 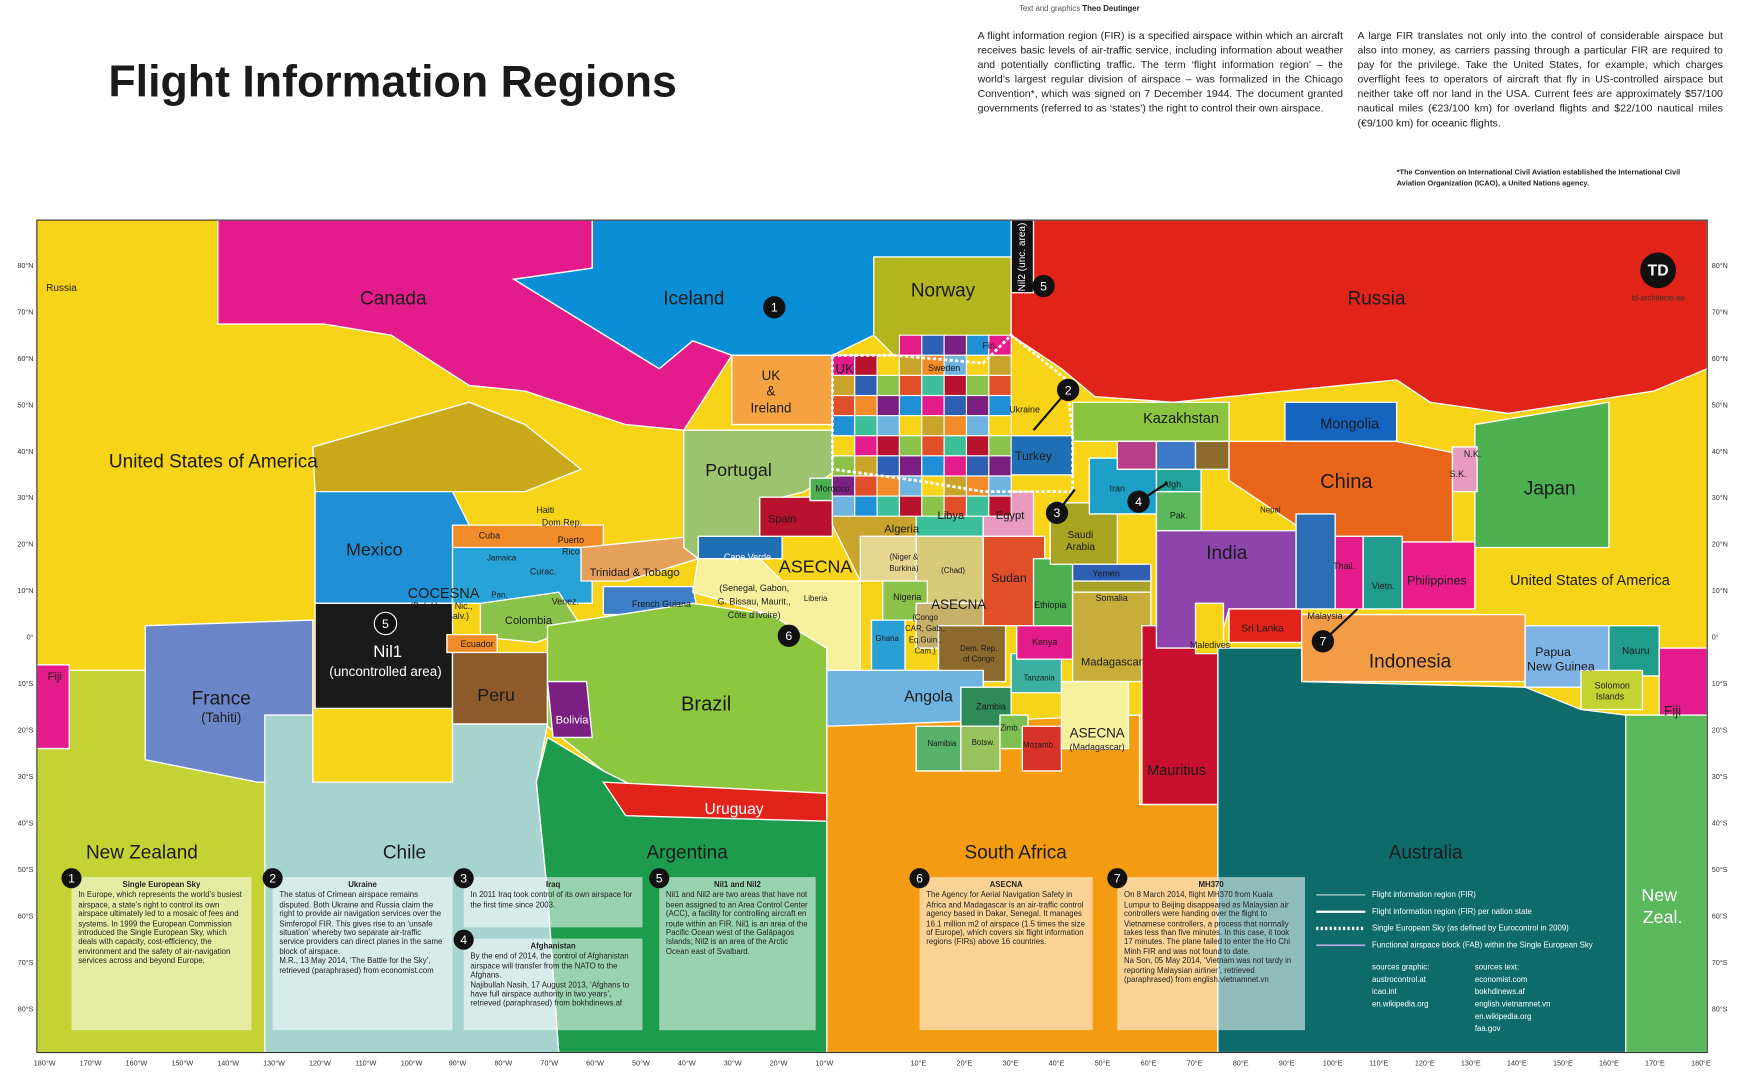 I want to click on lon-label: 160°E, so click(x=1609, y=1063).